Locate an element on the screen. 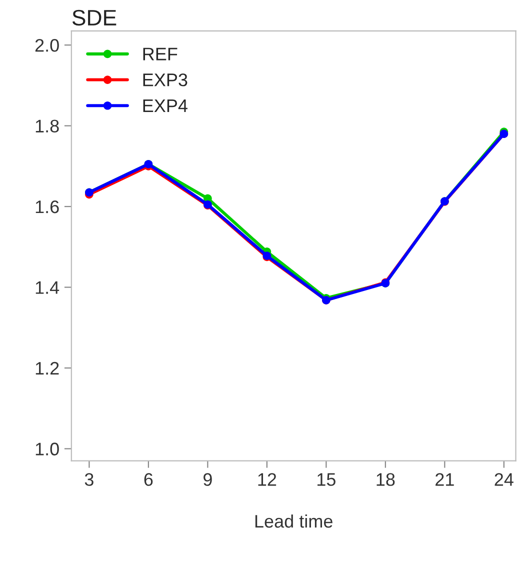 Image resolution: width=529 pixels, height=562 pixels. y-tick-label: 1.2 is located at coordinates (47, 368).